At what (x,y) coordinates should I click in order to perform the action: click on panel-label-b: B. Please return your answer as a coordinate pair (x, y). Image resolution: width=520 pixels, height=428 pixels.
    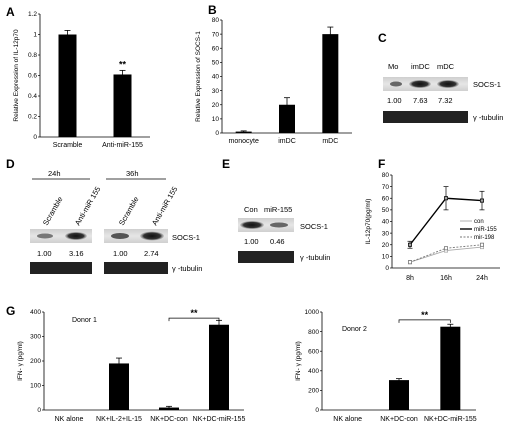
    Looking at the image, I should click on (212, 10).